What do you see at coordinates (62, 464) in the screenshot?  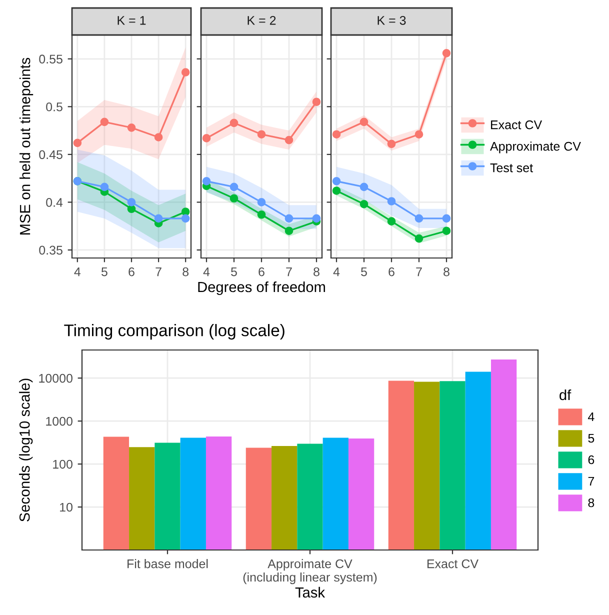 I see `y-tick-label: 100` at bounding box center [62, 464].